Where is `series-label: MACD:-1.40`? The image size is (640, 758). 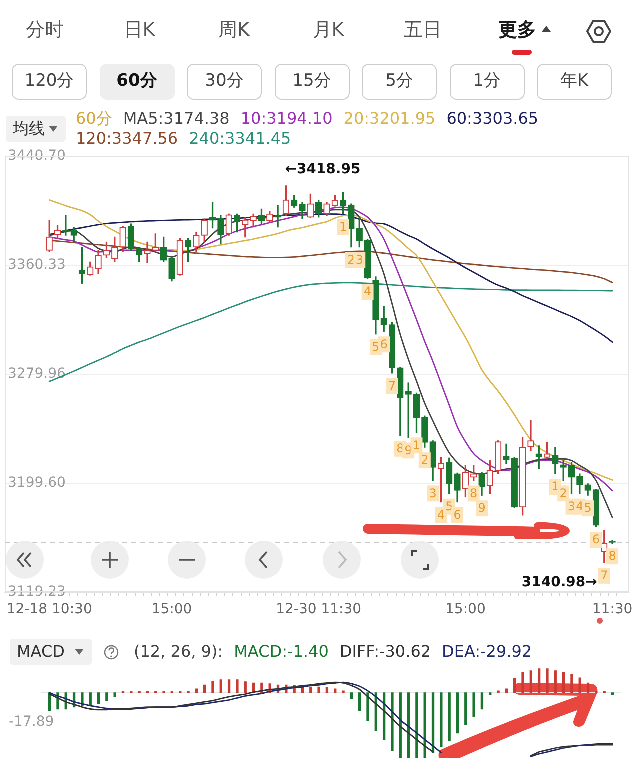 series-label: MACD:-1.40 is located at coordinates (281, 652).